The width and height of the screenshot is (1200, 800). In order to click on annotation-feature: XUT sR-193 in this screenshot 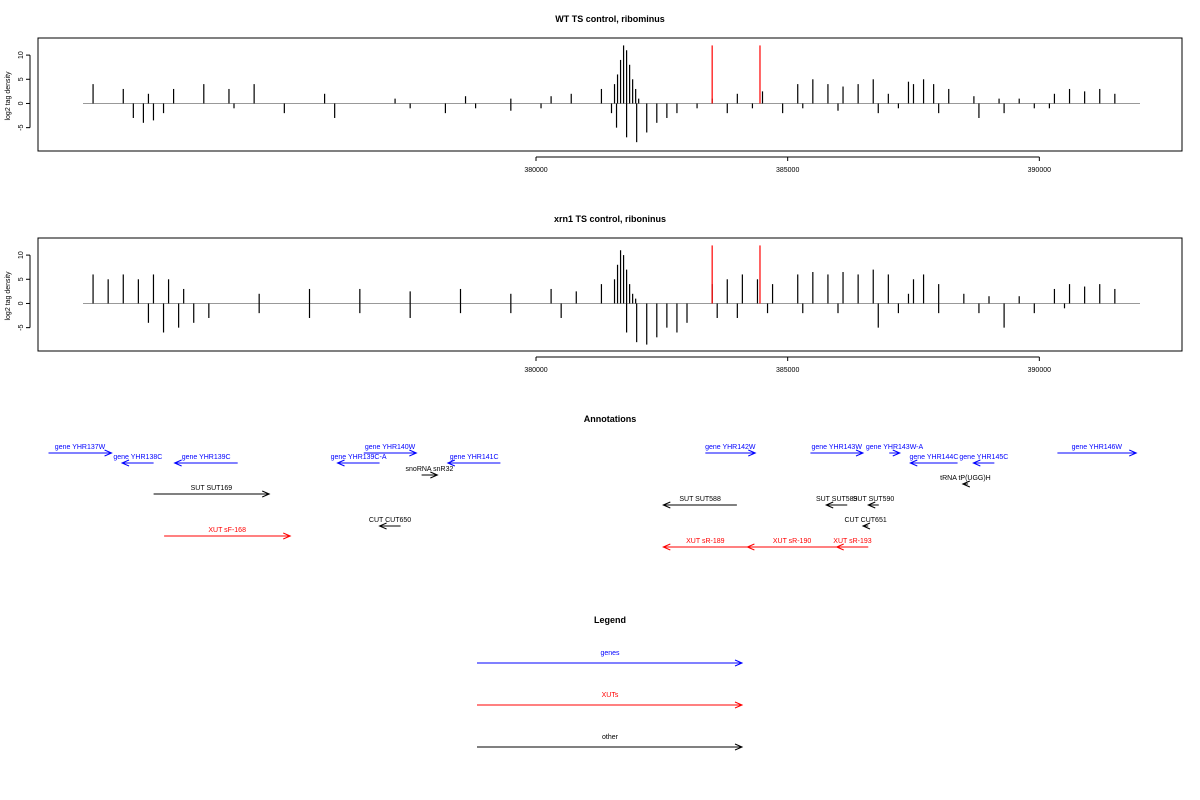, I will do `click(852, 544)`.